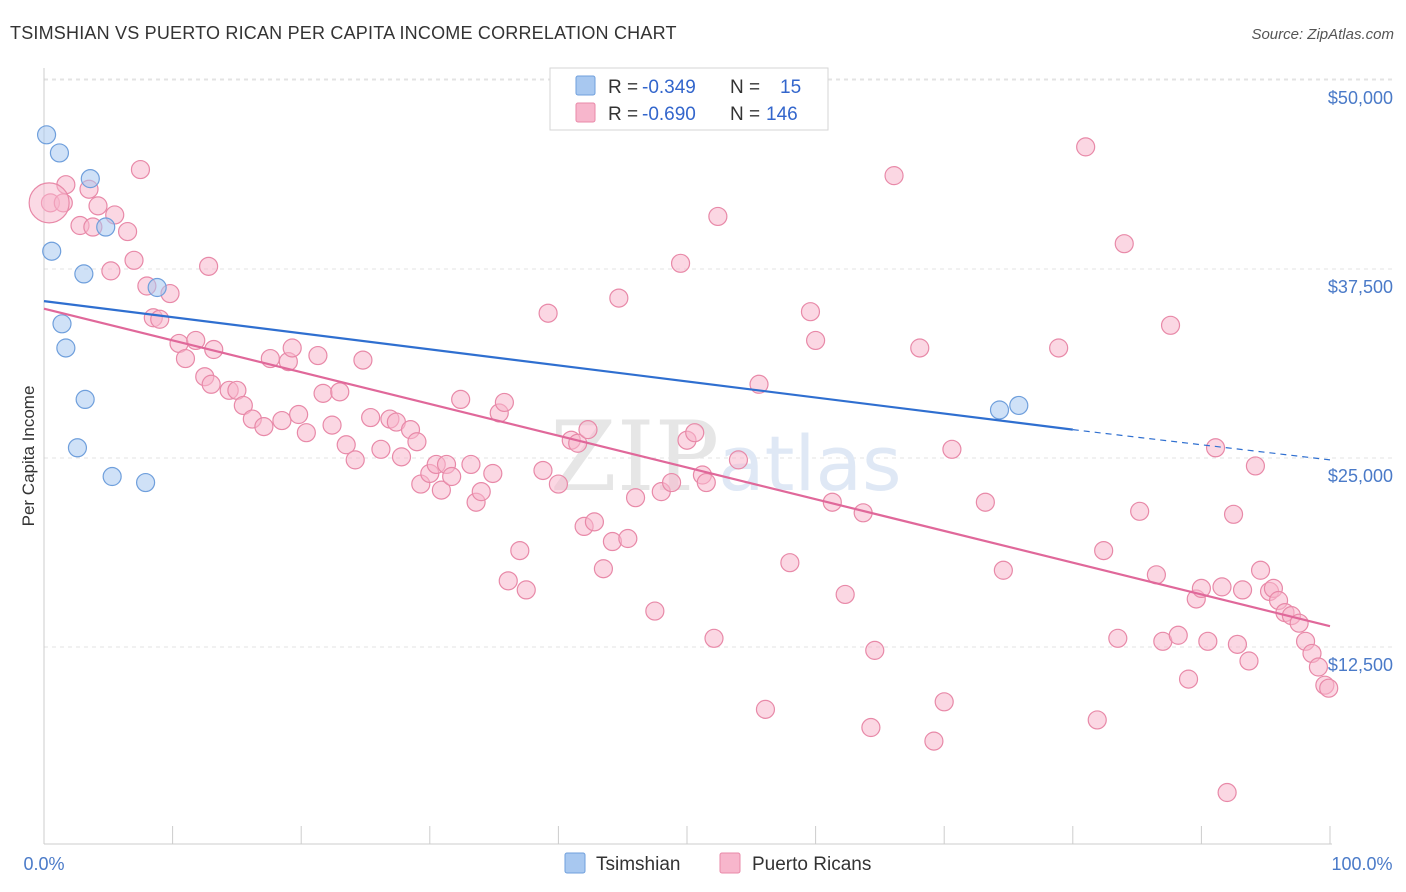 This screenshot has height=892, width=1406. What do you see at coordinates (1360, 98) in the screenshot?
I see `y-tick-label-50000: $50,000` at bounding box center [1360, 98].